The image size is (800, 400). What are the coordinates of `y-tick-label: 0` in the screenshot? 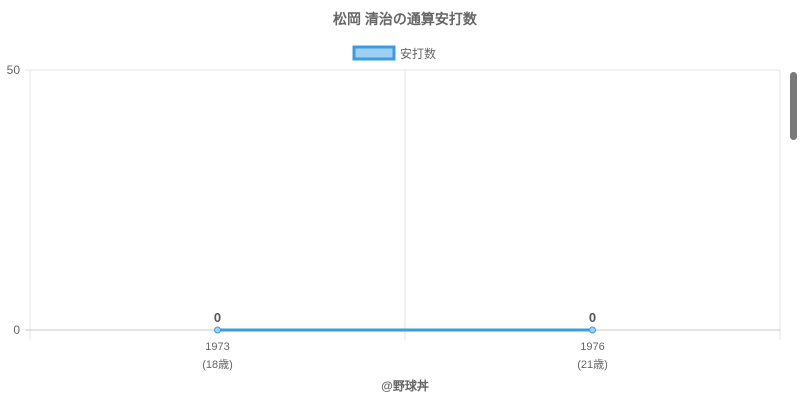 It's located at (16, 330).